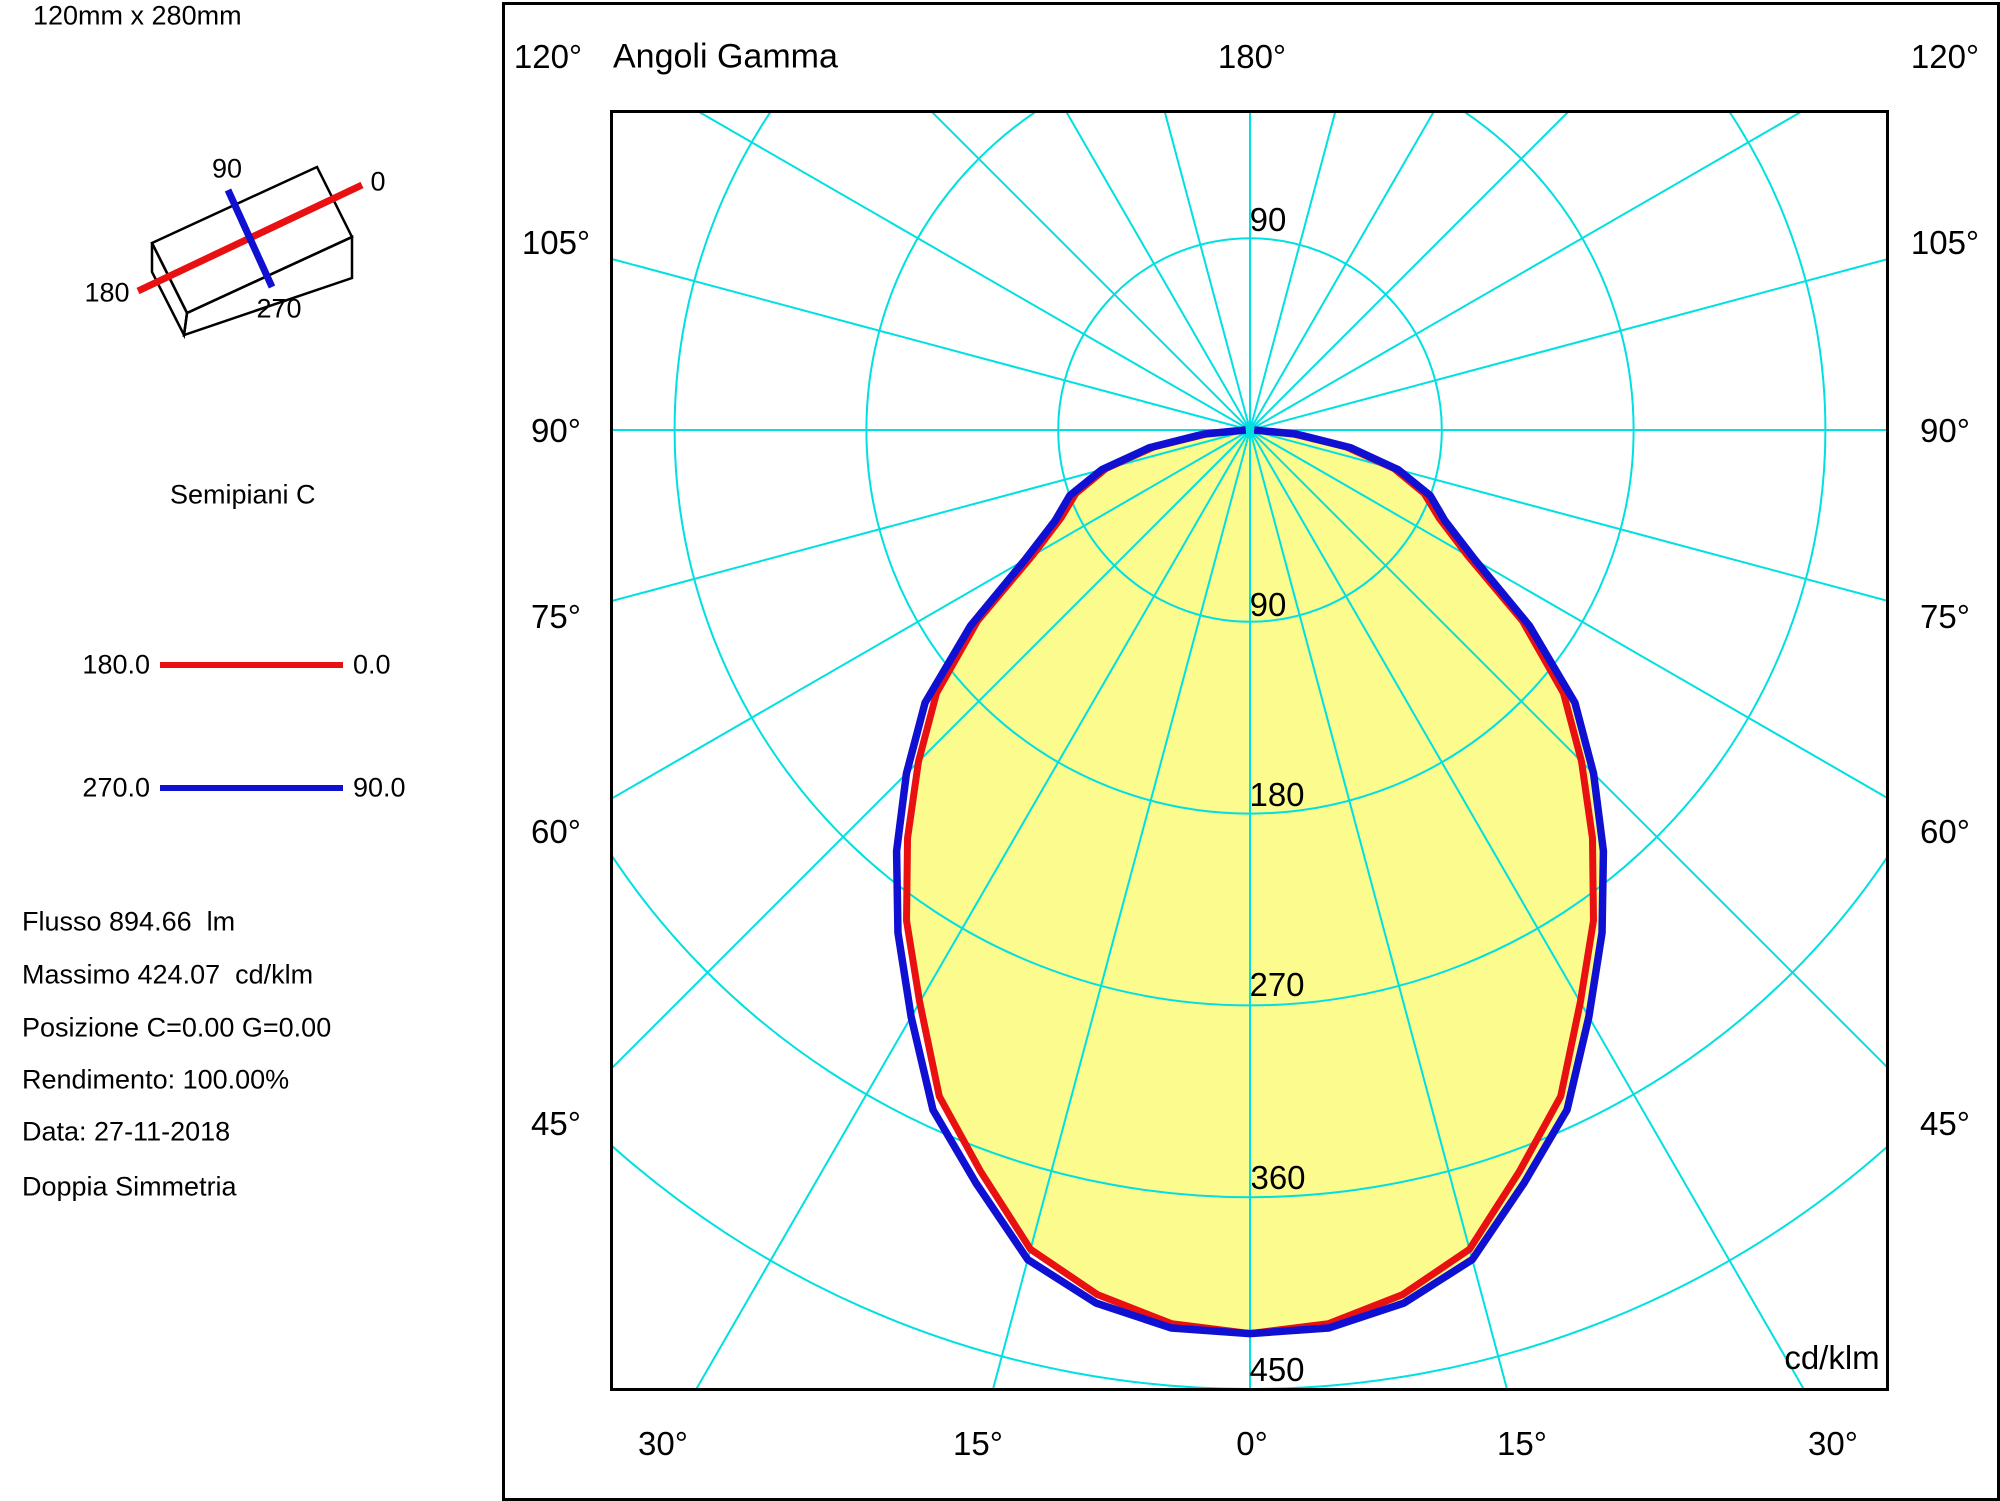 The height and width of the screenshot is (1501, 2000). What do you see at coordinates (168, 974) in the screenshot?
I see `photometric-info-line: Massimo 424.07 cd/klm` at bounding box center [168, 974].